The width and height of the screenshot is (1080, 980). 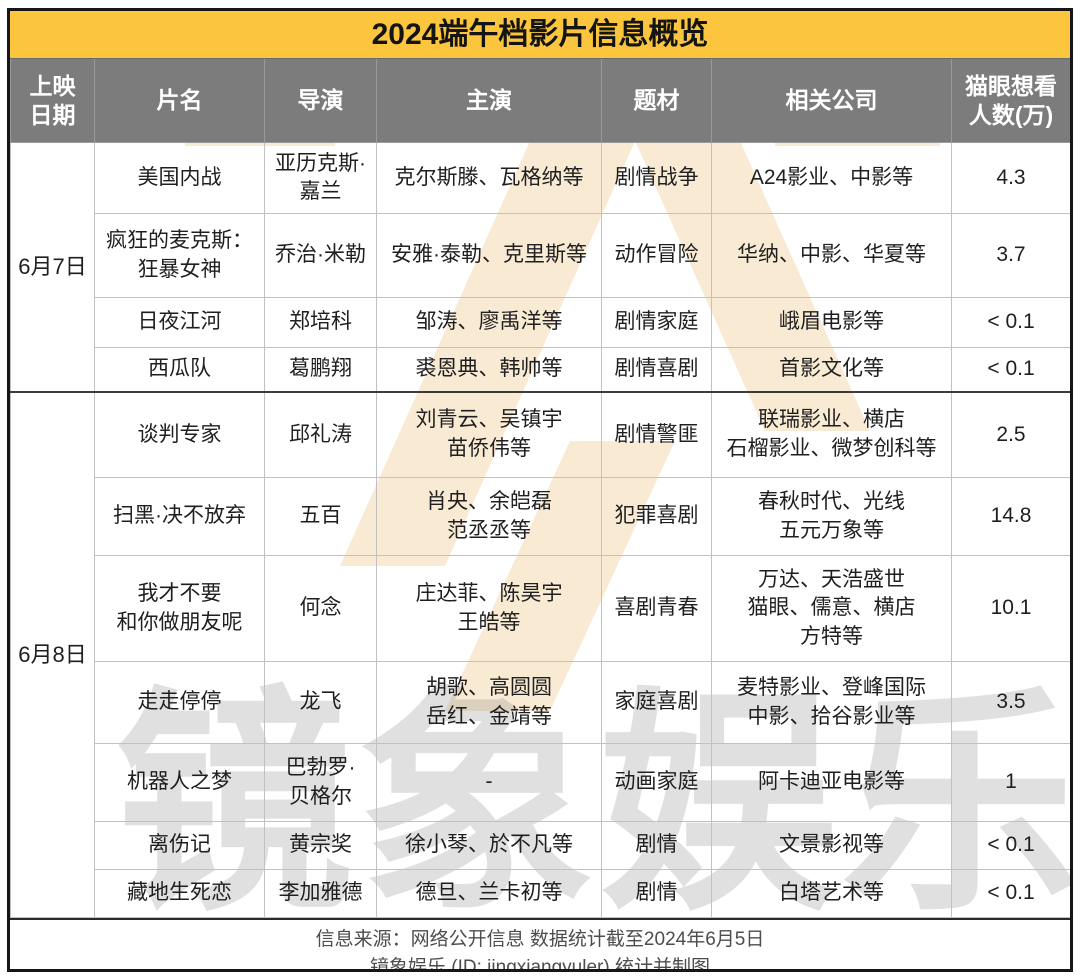 I want to click on film-row: 机器人之梦 巴勃罗· 贝格尔 - 动画家庭 阿卡迪亚电影等 1, so click(x=540, y=782).